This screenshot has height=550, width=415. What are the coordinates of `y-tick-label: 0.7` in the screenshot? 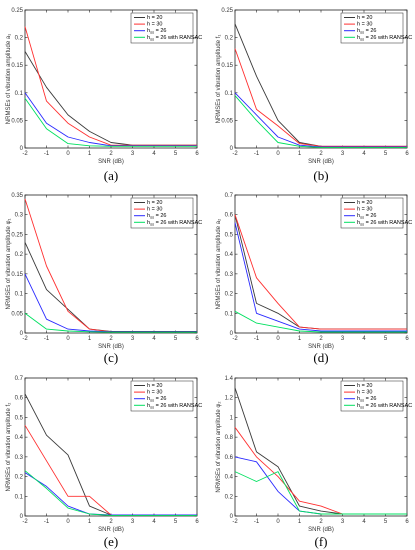 It's located at (19, 379).